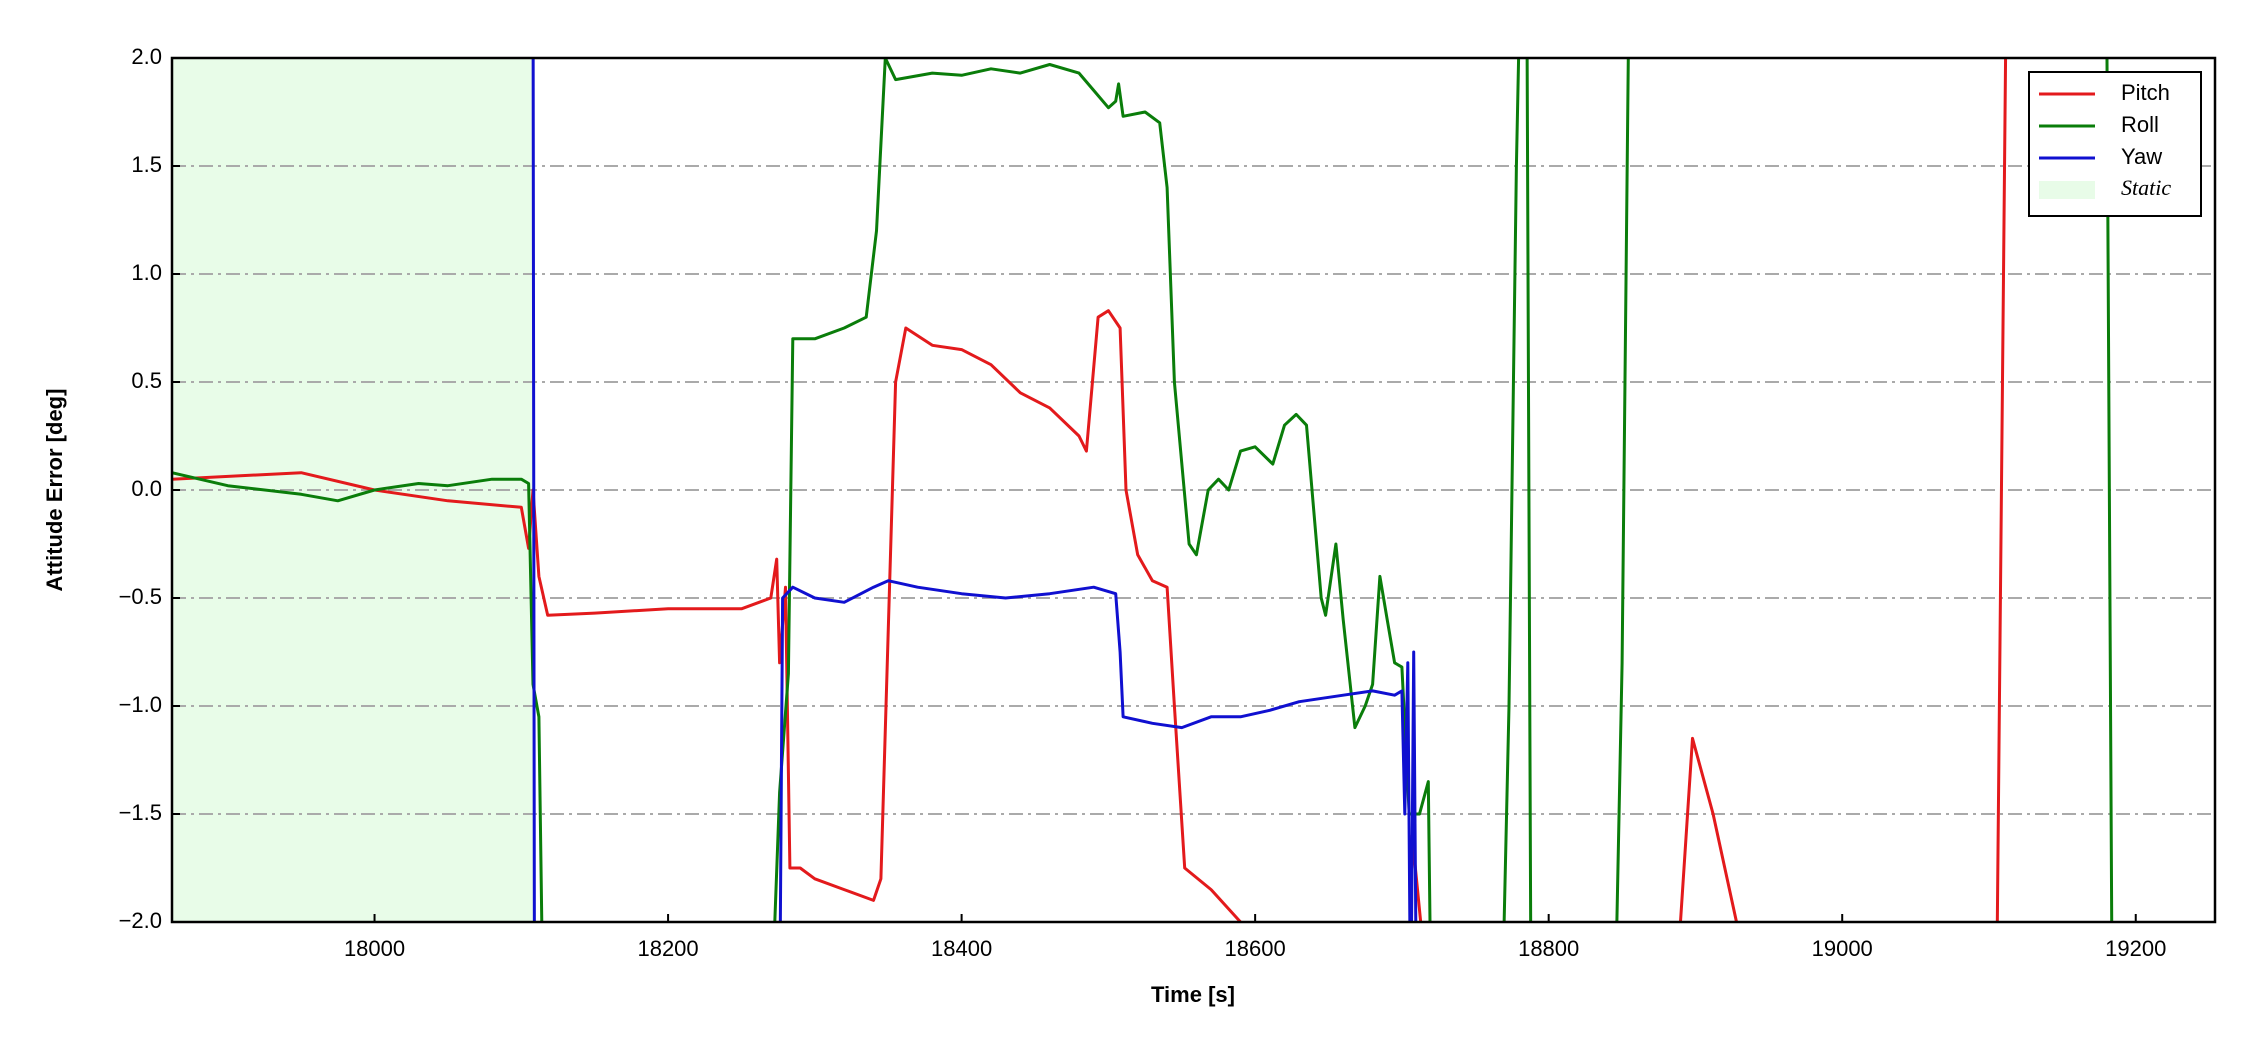 The image size is (2250, 1050). What do you see at coordinates (140, 704) in the screenshot?
I see `y-tick-label: −1.0` at bounding box center [140, 704].